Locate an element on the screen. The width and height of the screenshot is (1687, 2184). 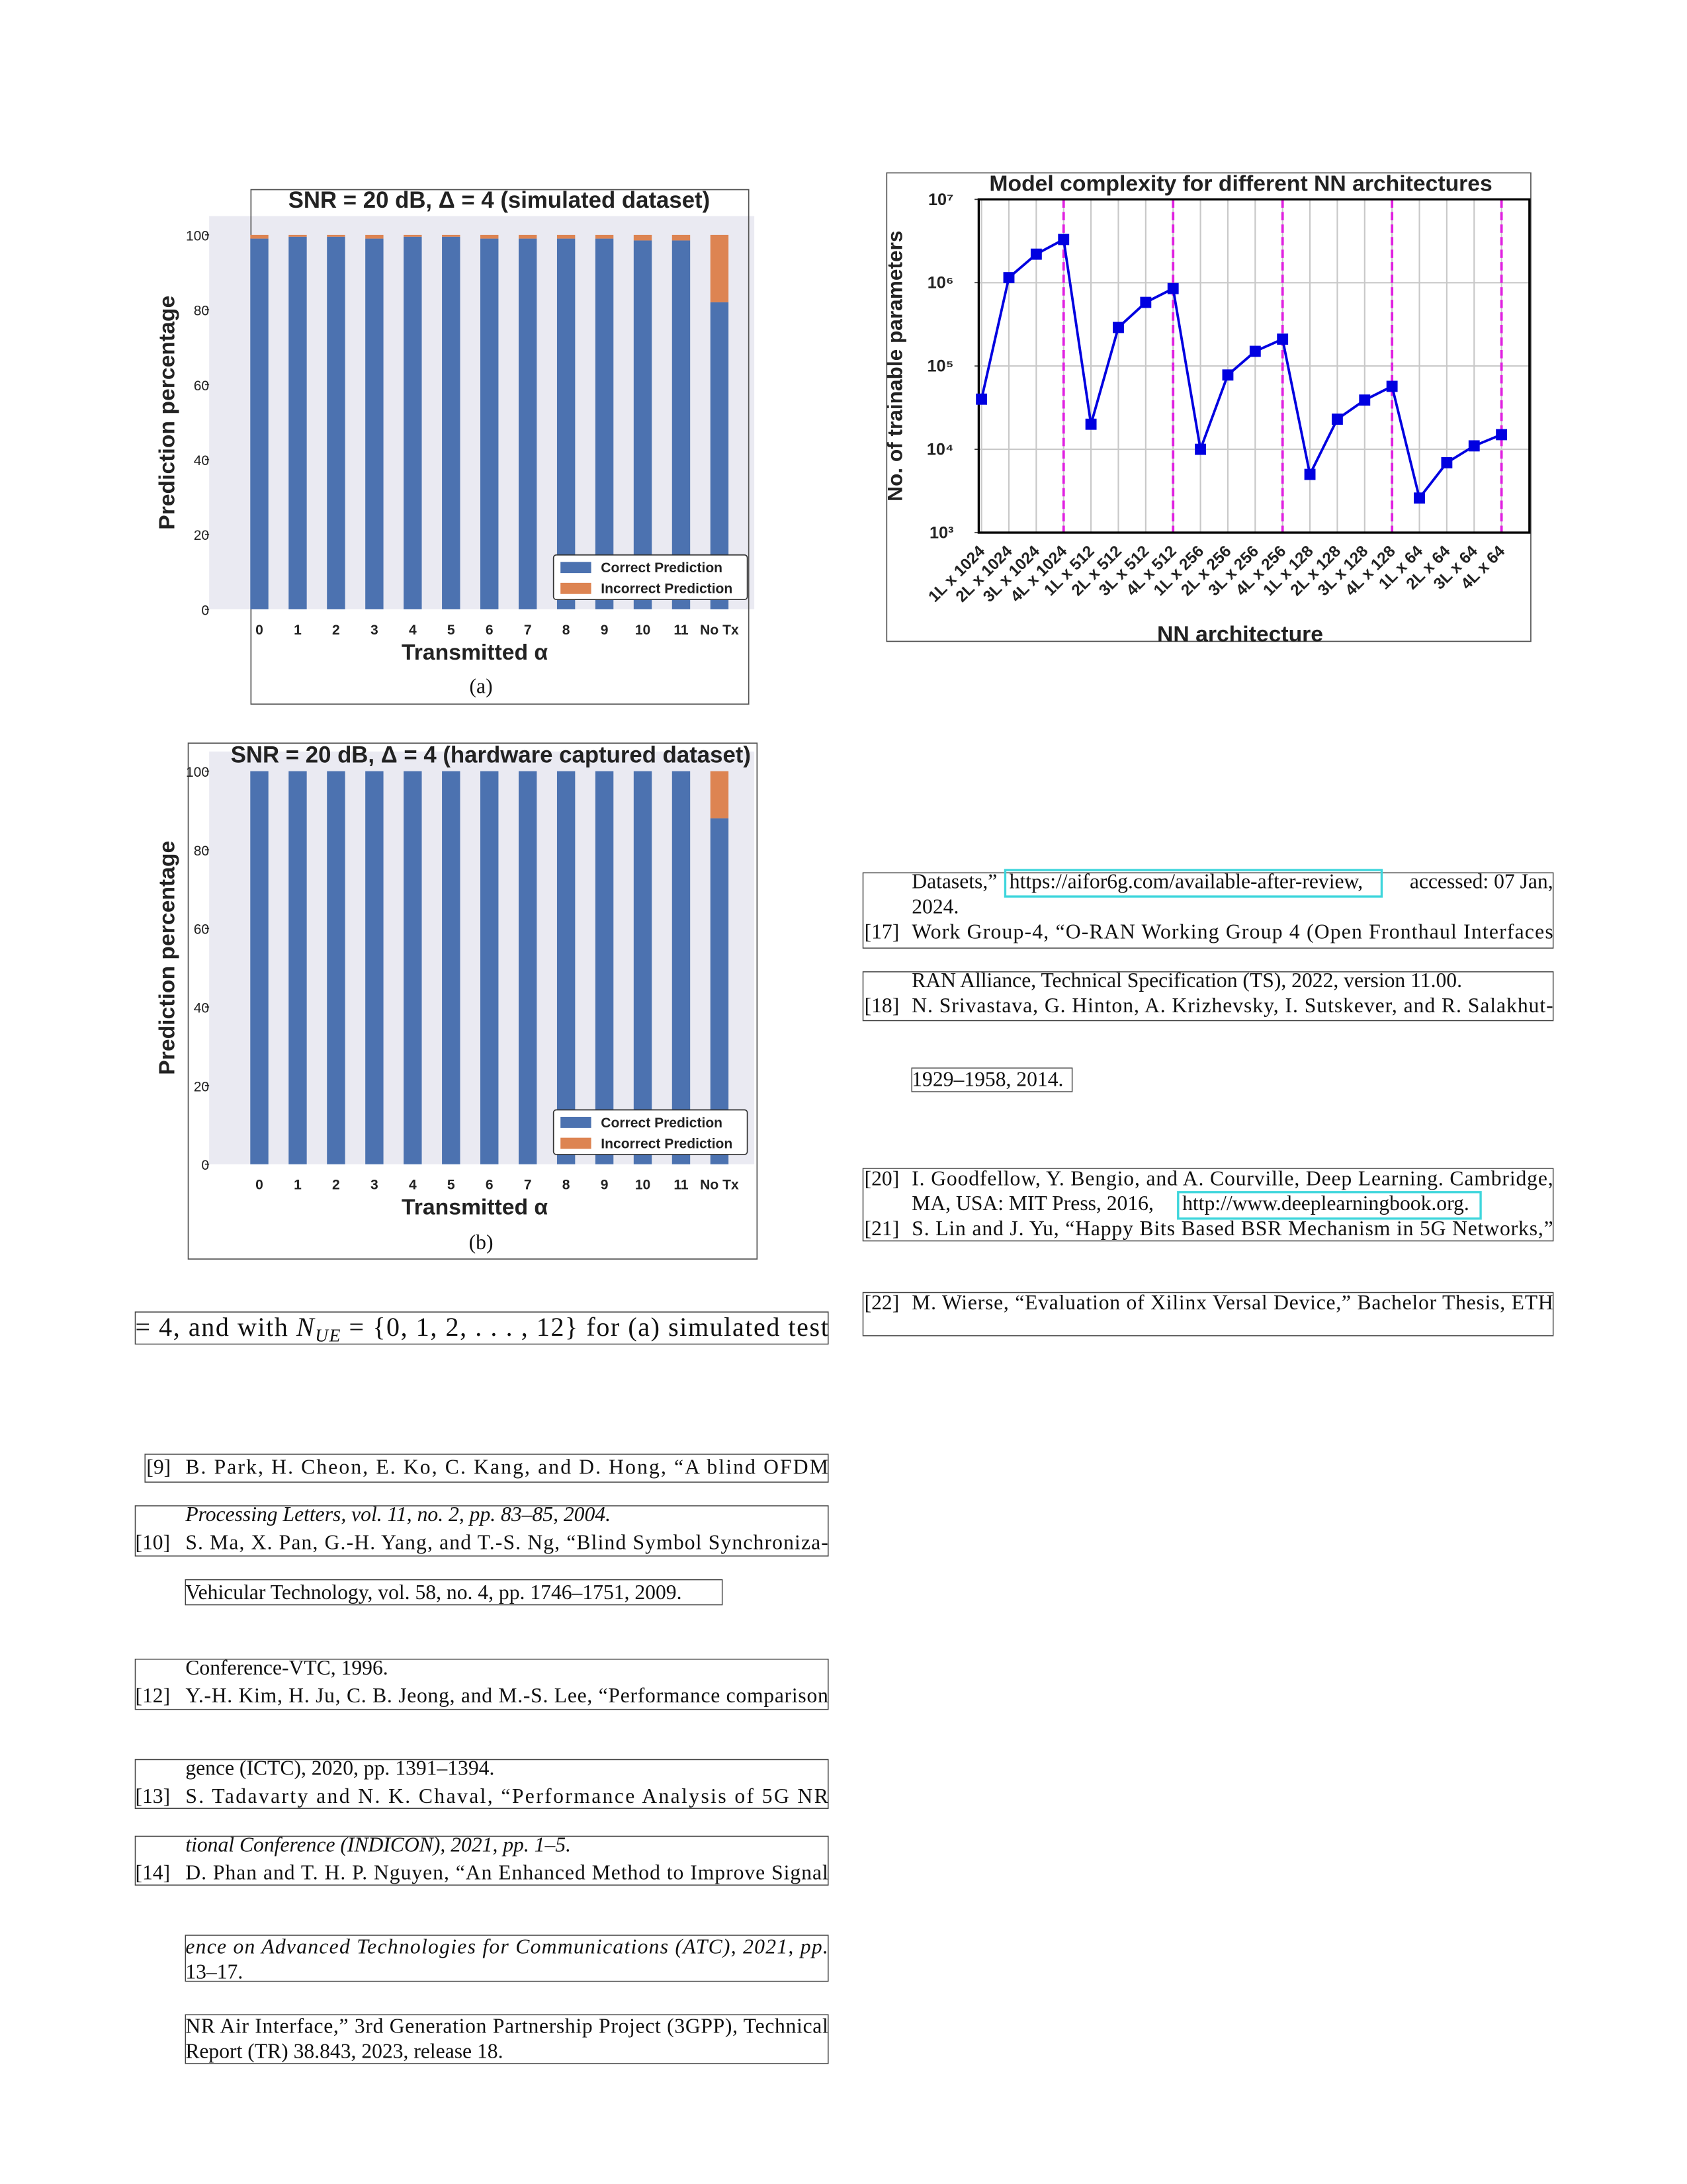
y-tick-label: 100 is located at coordinates (198, 236).